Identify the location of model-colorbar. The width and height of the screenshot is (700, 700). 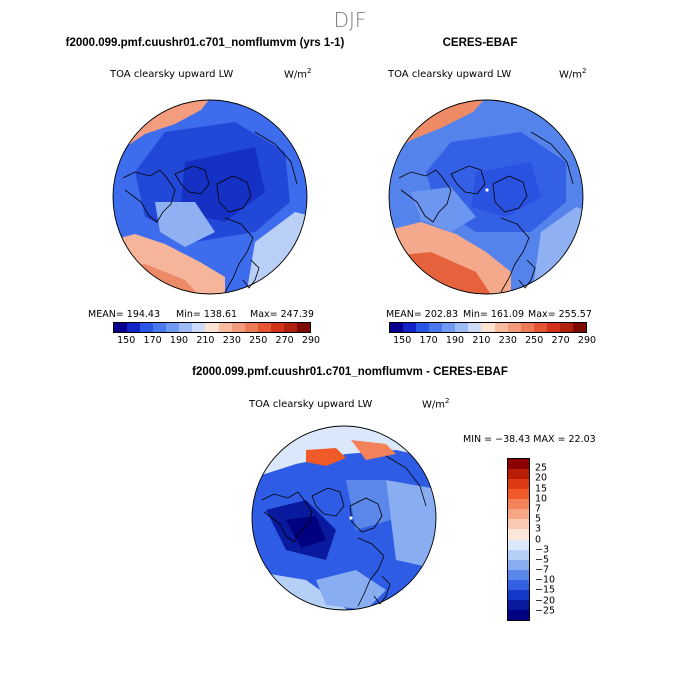
(212, 327).